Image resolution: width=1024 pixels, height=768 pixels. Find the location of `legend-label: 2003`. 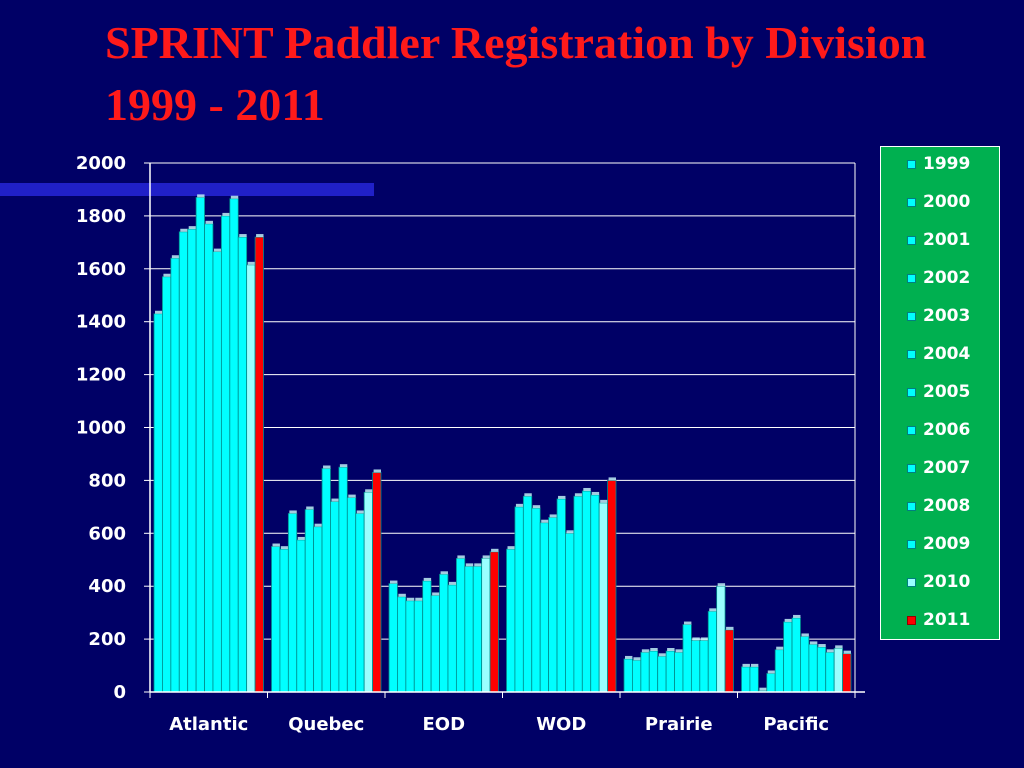

legend-label: 2003 is located at coordinates (947, 316).